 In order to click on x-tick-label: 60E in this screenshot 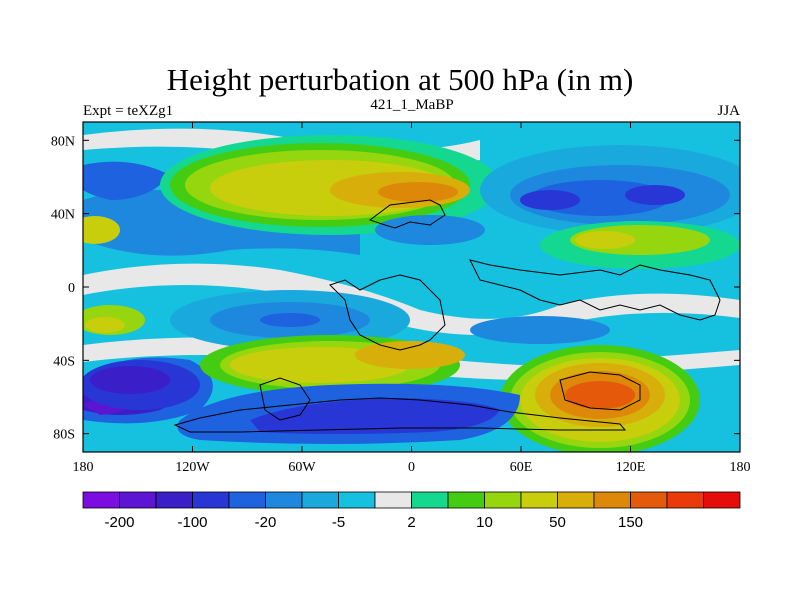, I will do `click(521, 467)`.